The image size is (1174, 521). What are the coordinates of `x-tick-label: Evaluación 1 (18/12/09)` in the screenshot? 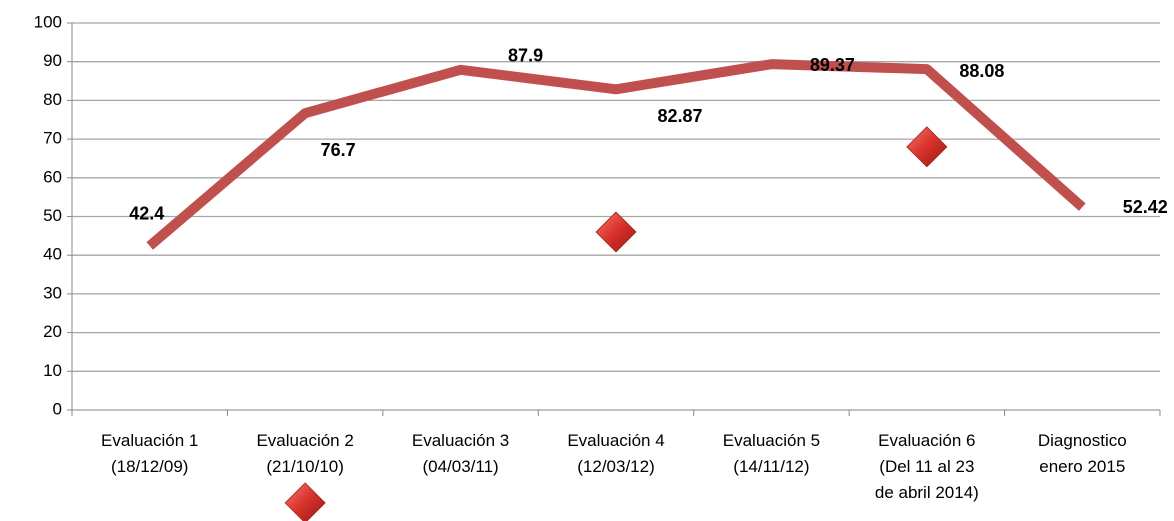 It's located at (149, 453).